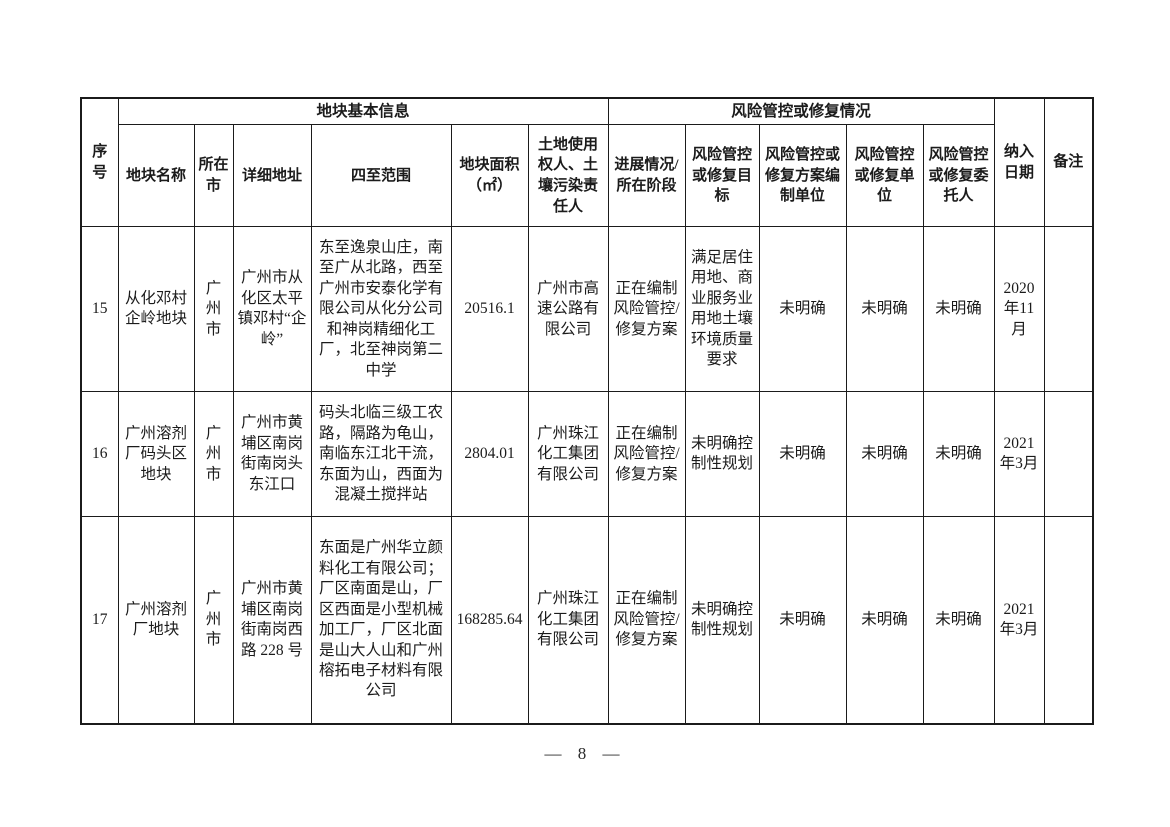 This screenshot has width=1170, height=827. I want to click on header-plot-name: 地块名称, so click(156, 176).